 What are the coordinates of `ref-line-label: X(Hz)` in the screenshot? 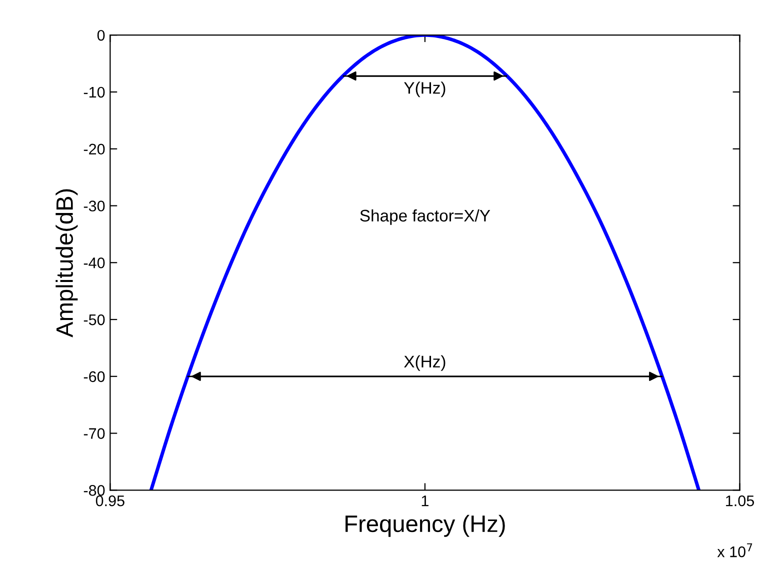 It's located at (425, 363).